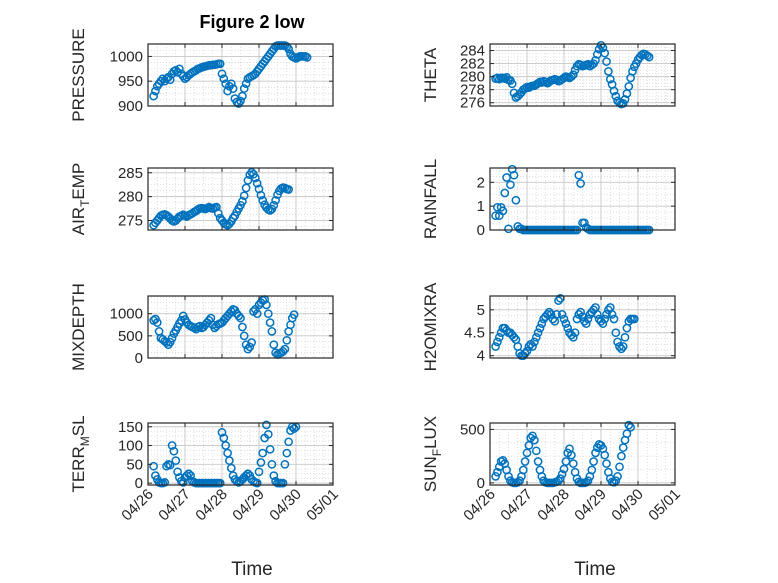 The height and width of the screenshot is (583, 778). What do you see at coordinates (472, 429) in the screenshot?
I see `y-tick-label: 500` at bounding box center [472, 429].